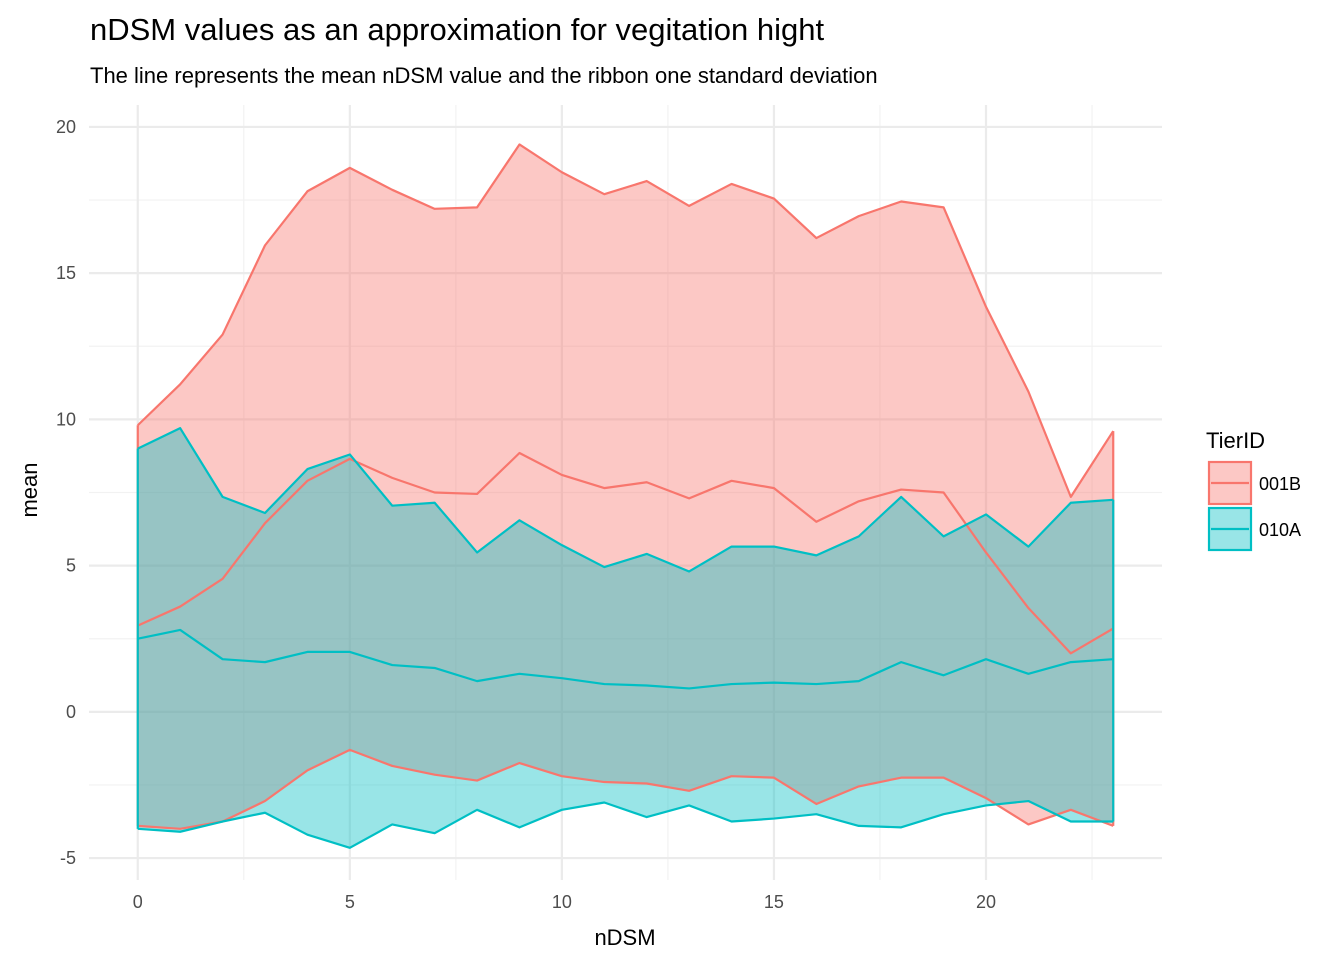 The width and height of the screenshot is (1344, 960). Describe the element at coordinates (66, 127) in the screenshot. I see `y-tick-label: 20` at that location.